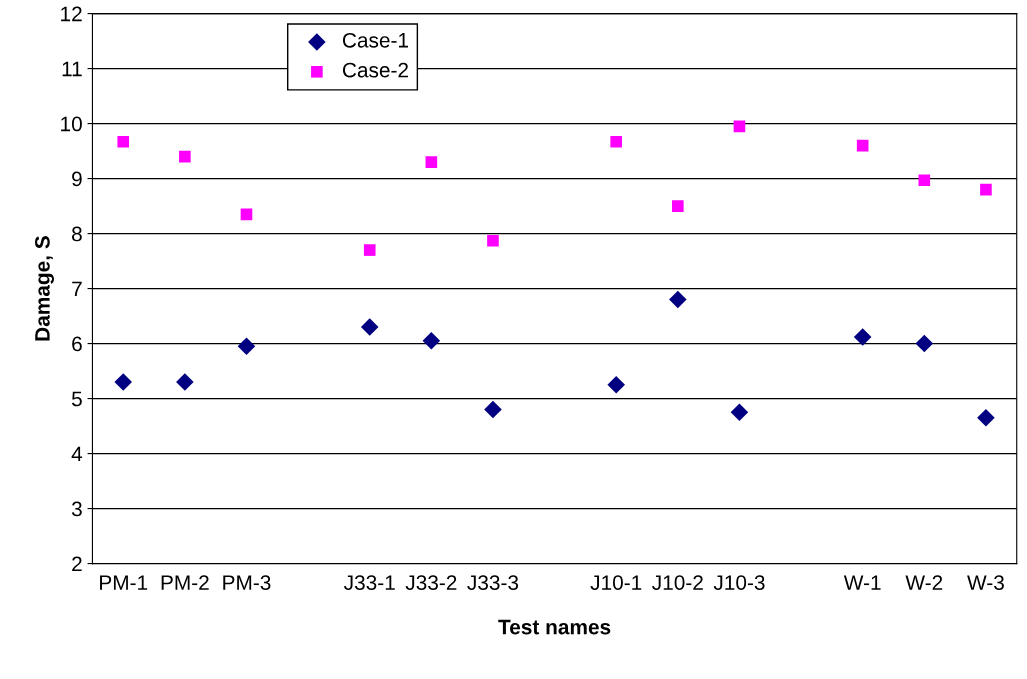  I want to click on x-axis-title: Test names, so click(554, 627).